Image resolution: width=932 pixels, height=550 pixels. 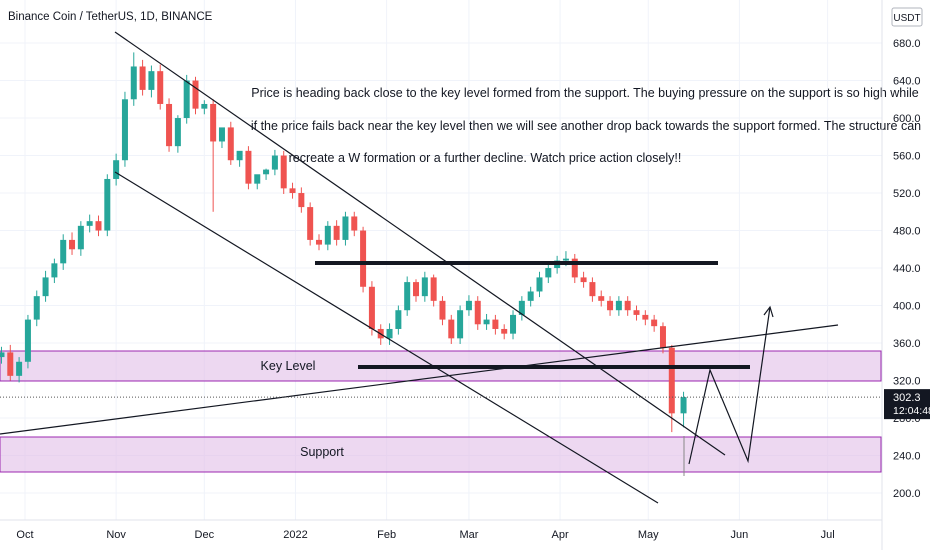 I want to click on y-tick-label: 560.0, so click(x=907, y=157).